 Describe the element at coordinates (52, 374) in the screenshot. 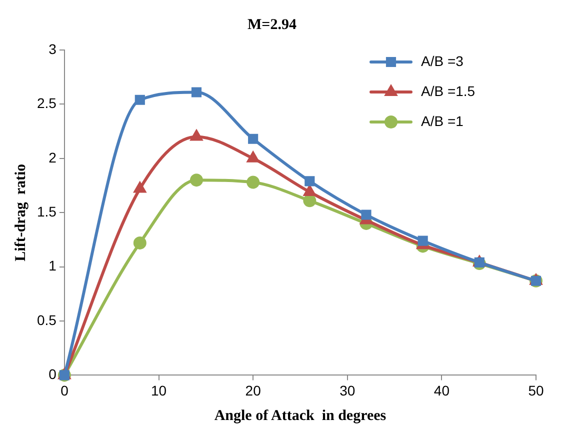

I see `y-tick-label: 0` at that location.